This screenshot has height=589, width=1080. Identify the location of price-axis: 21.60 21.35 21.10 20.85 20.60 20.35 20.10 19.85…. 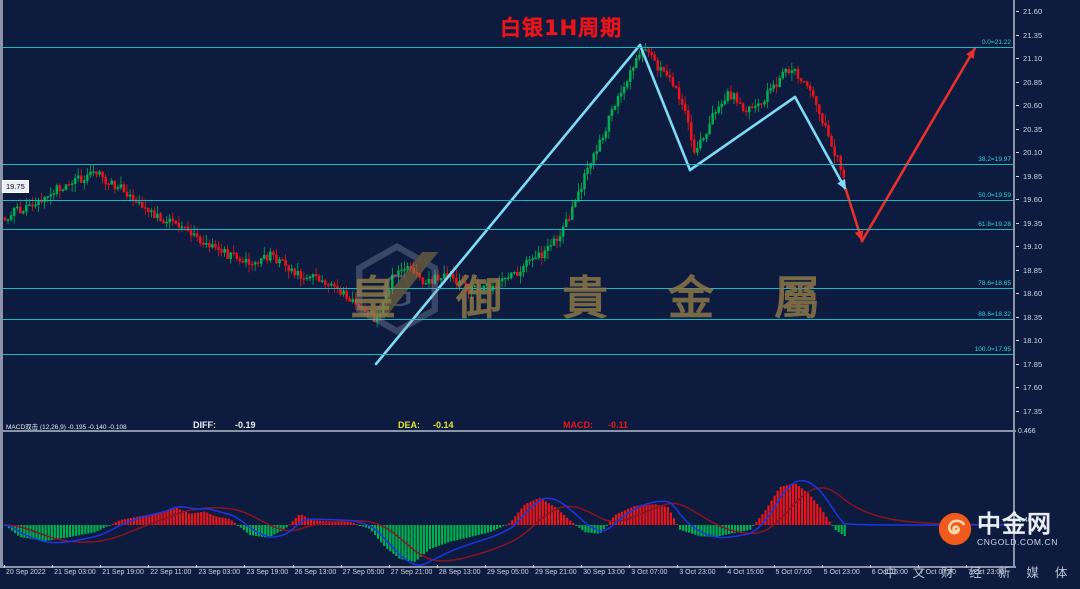
(1047, 294).